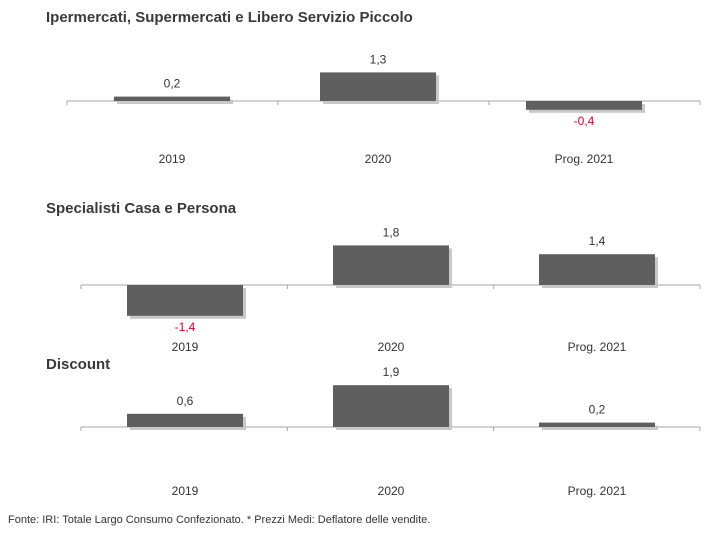 The height and width of the screenshot is (535, 722). I want to click on chart-title: Specialisti Casa e Persona, so click(141, 208).